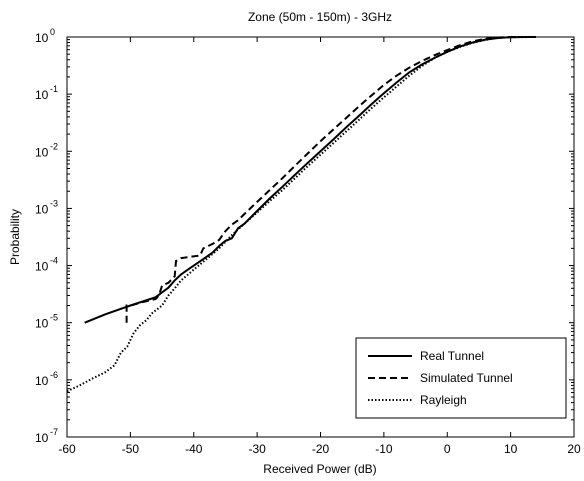 This screenshot has height=481, width=584. I want to click on x-tick-label: -50, so click(131, 449).